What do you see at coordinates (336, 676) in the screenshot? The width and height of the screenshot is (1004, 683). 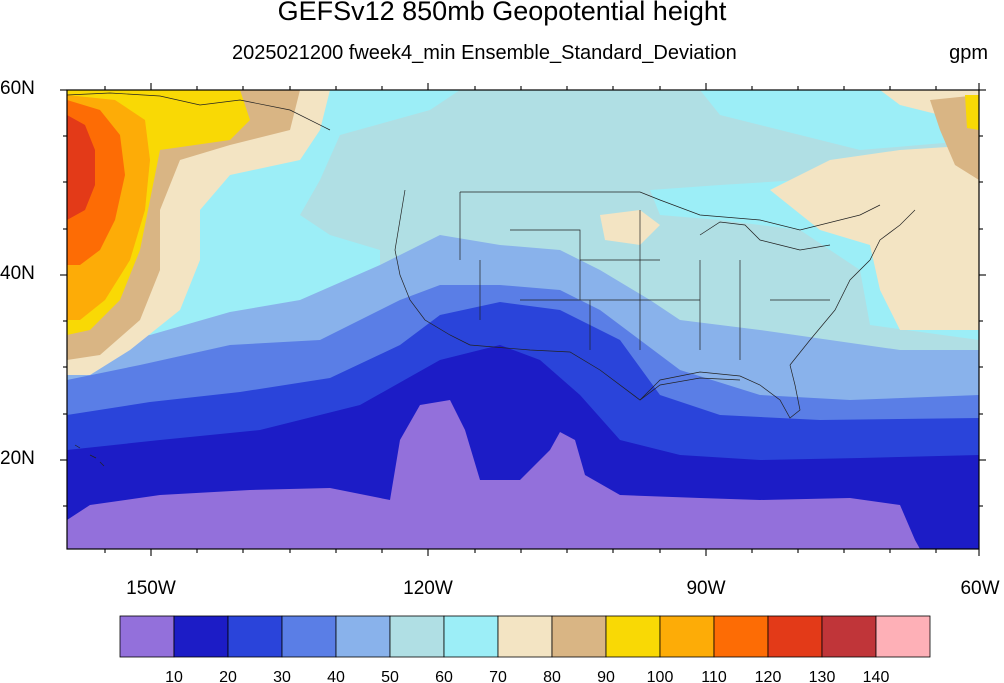 I see `colorbar-label: 40` at bounding box center [336, 676].